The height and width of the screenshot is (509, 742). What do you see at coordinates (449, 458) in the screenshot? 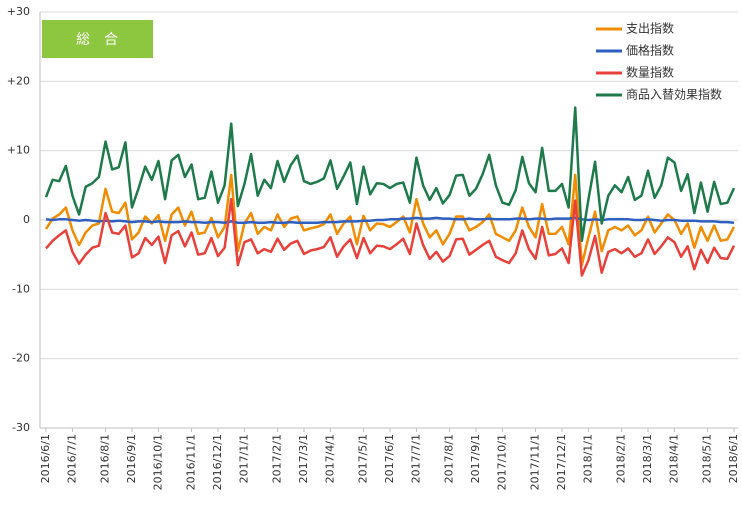
I see `x-tick-label: 2017/8/1` at bounding box center [449, 458].